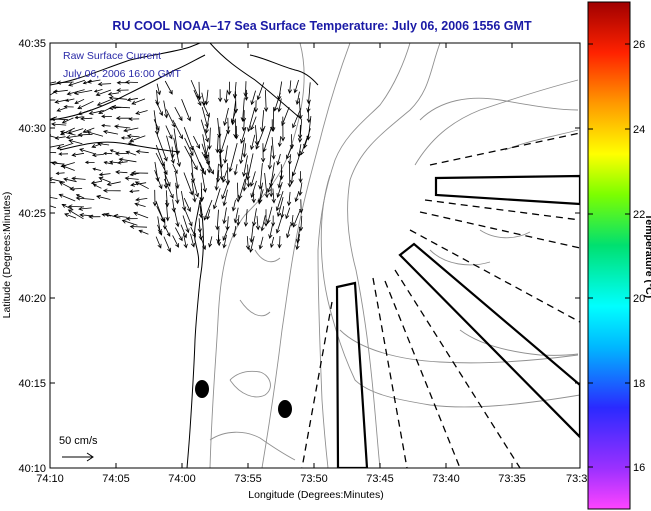 The width and height of the screenshot is (651, 511). I want to click on colorbar-tick: 18, so click(639, 384).